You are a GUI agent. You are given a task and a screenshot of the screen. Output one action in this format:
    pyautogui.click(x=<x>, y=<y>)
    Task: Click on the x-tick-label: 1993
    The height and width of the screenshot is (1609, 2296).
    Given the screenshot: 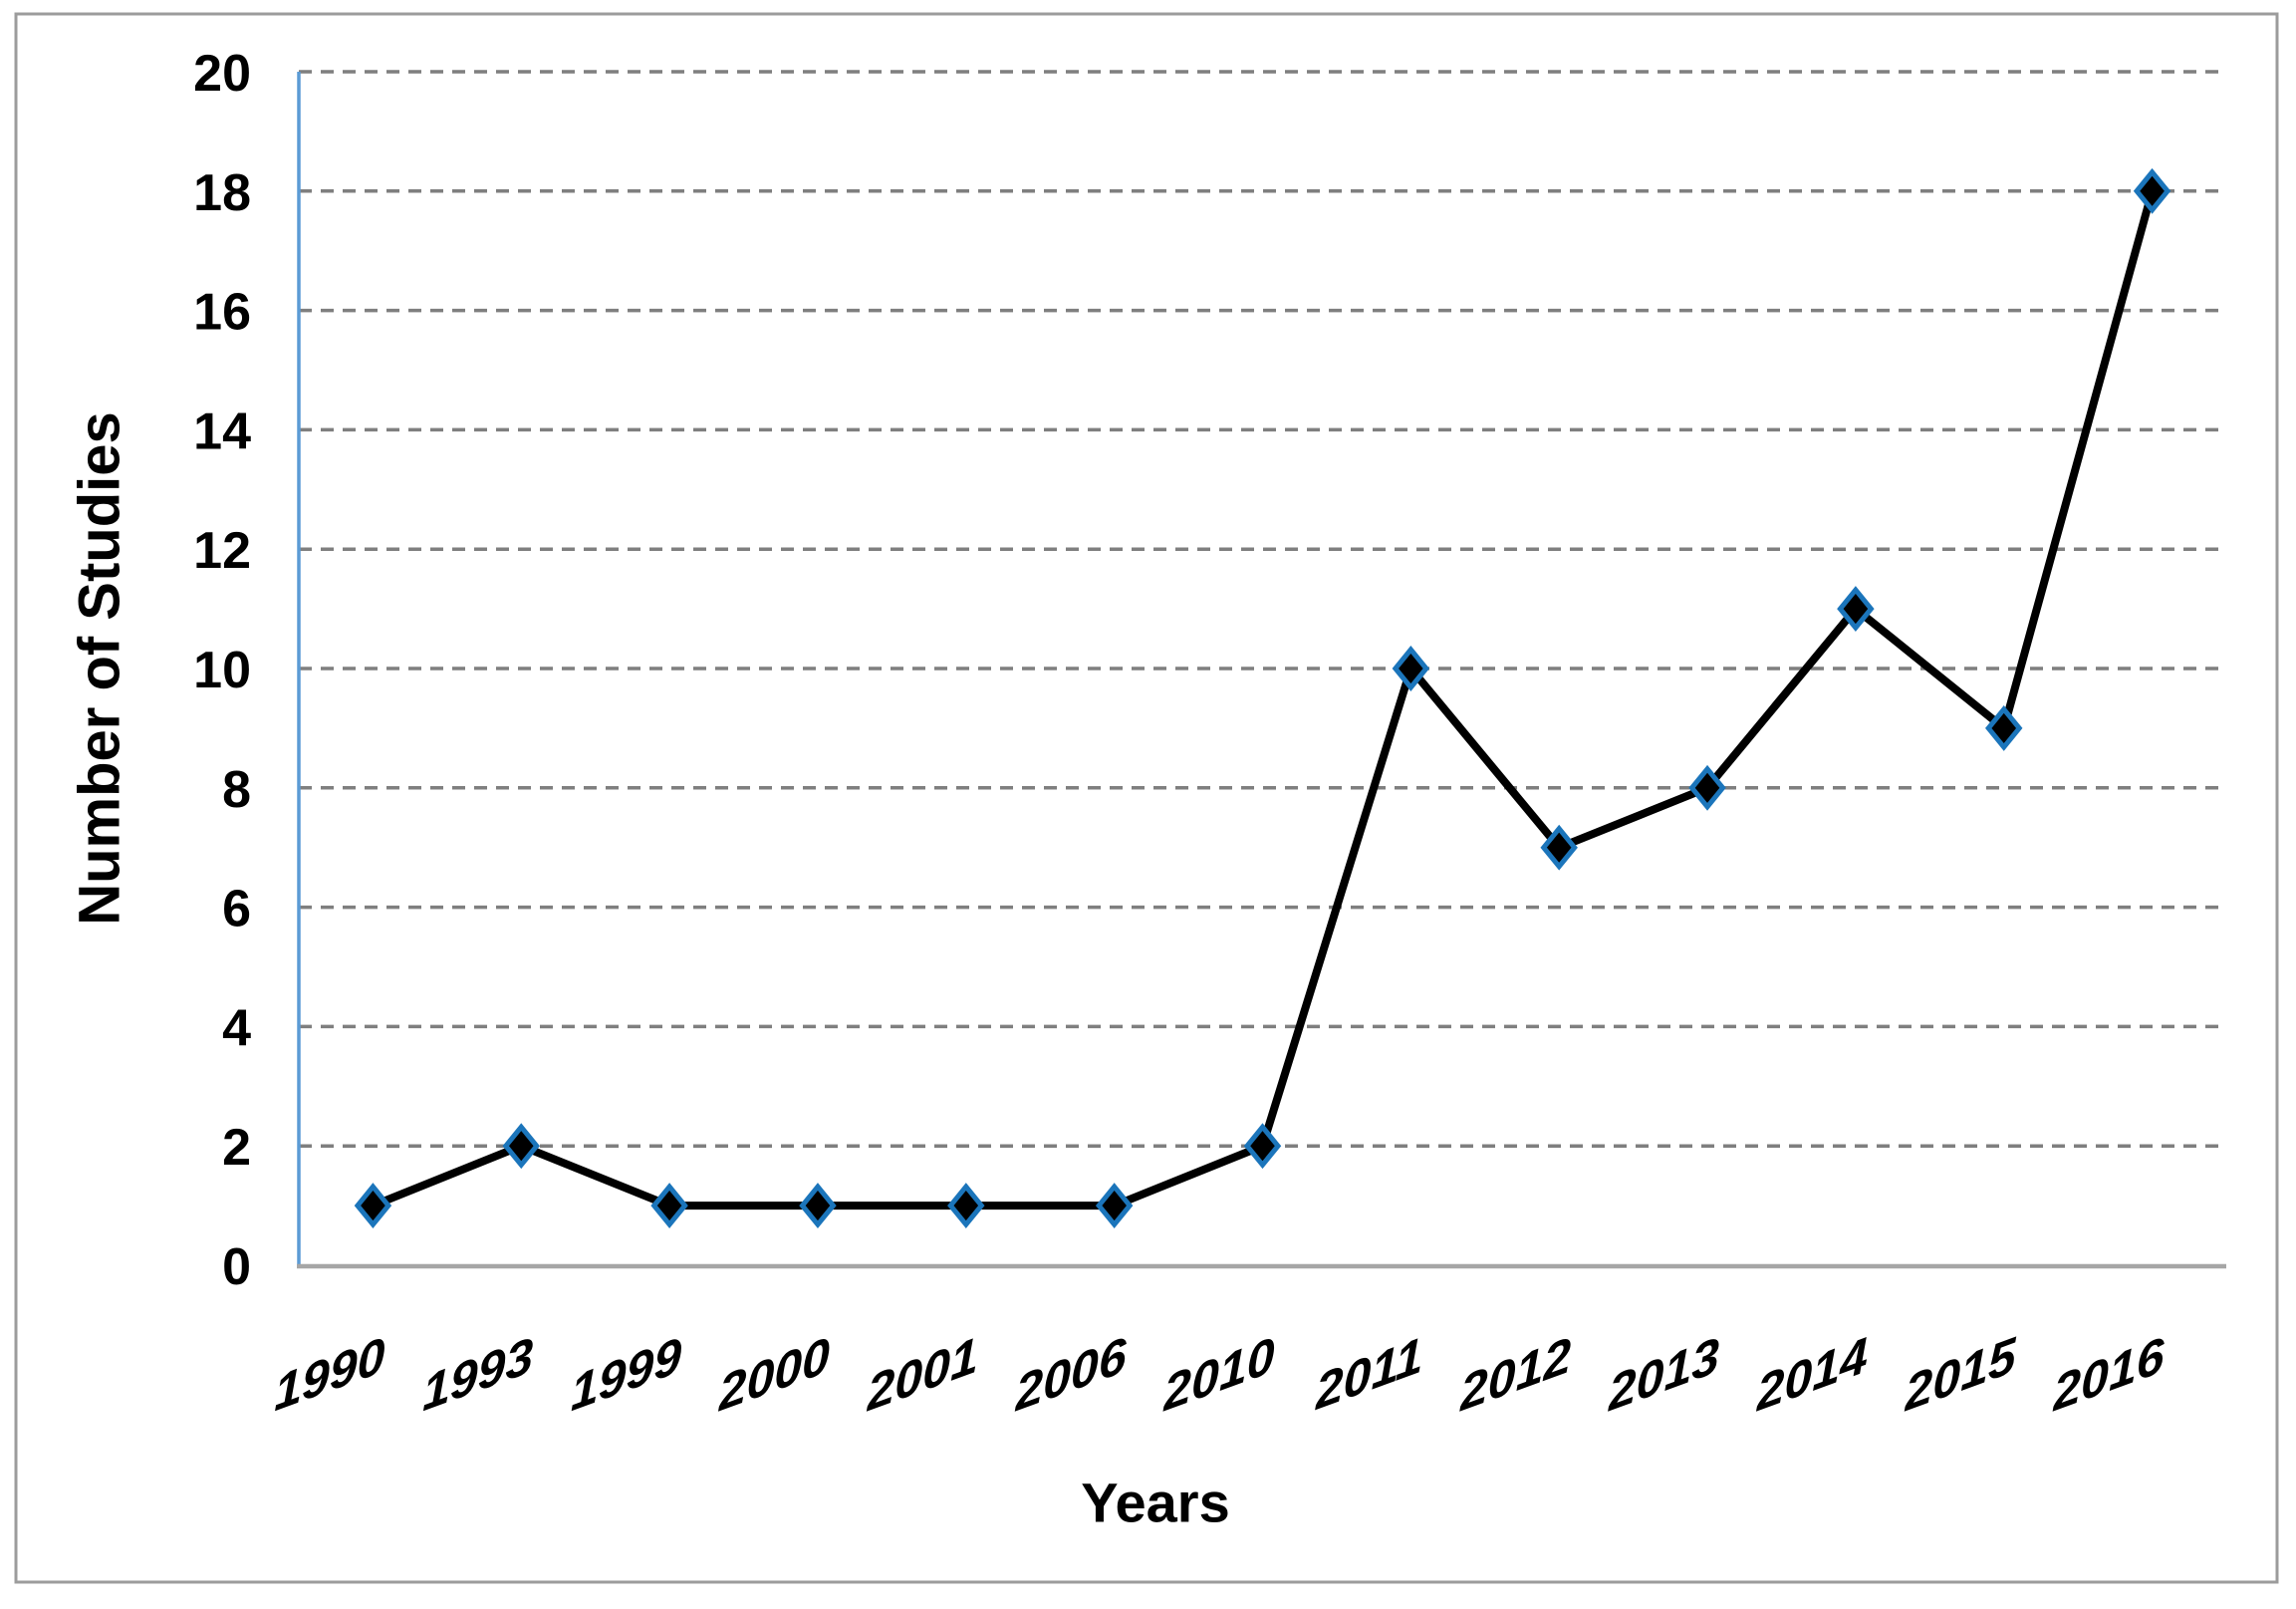 What is the action you would take?
    pyautogui.click(x=478, y=1373)
    